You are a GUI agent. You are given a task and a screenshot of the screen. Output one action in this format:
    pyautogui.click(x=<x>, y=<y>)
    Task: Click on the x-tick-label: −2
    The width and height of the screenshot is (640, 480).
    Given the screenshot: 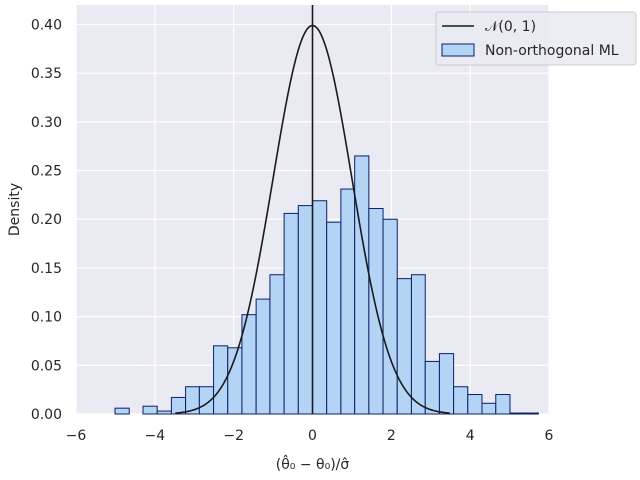 What is the action you would take?
    pyautogui.click(x=233, y=436)
    